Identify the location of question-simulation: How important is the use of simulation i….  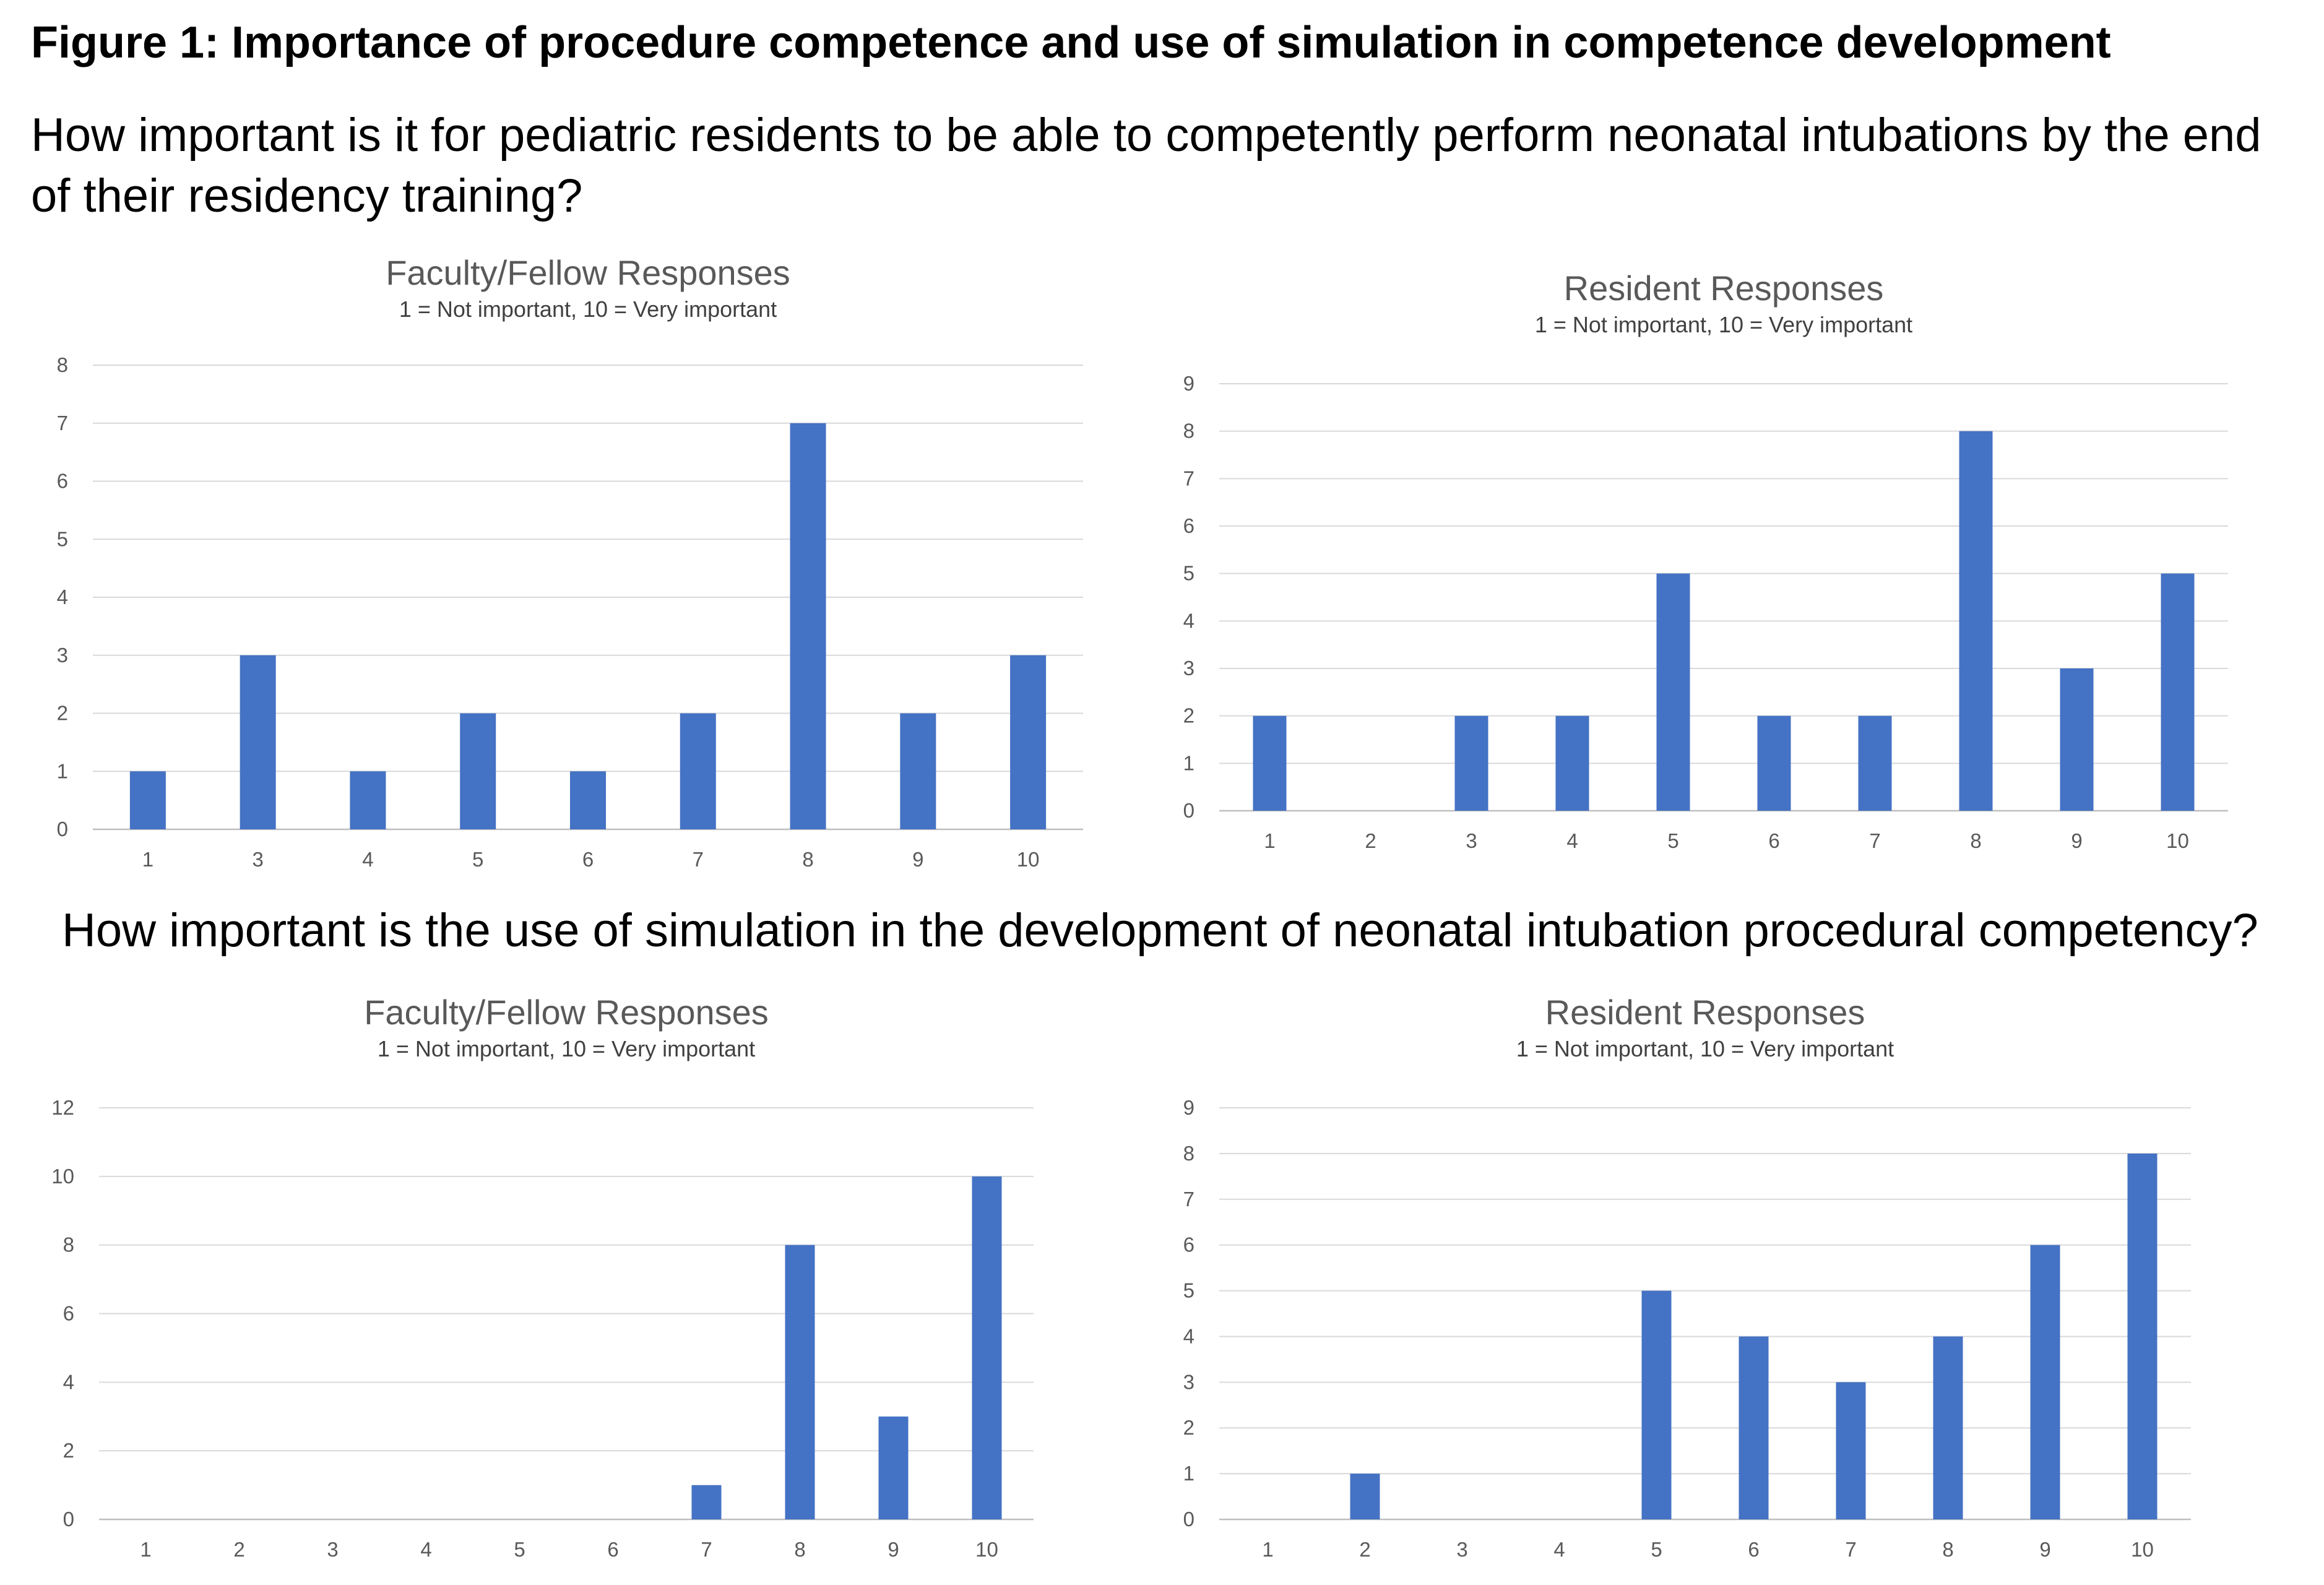
(1160, 931).